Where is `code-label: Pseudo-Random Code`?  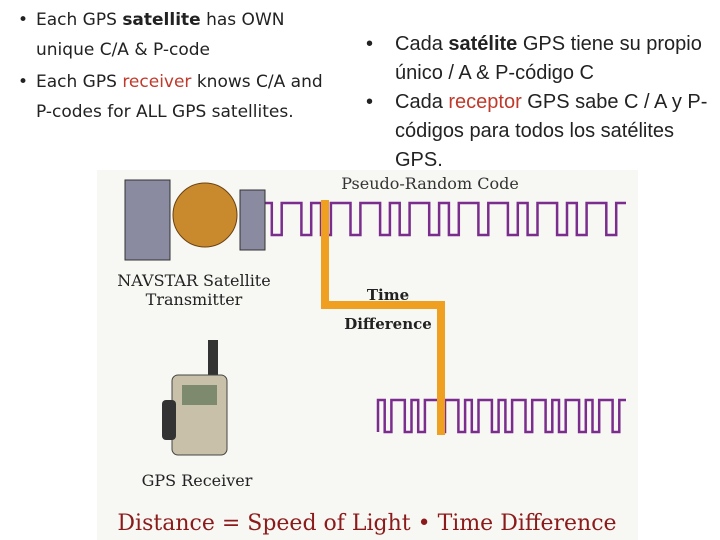 code-label: Pseudo-Random Code is located at coordinates (430, 183).